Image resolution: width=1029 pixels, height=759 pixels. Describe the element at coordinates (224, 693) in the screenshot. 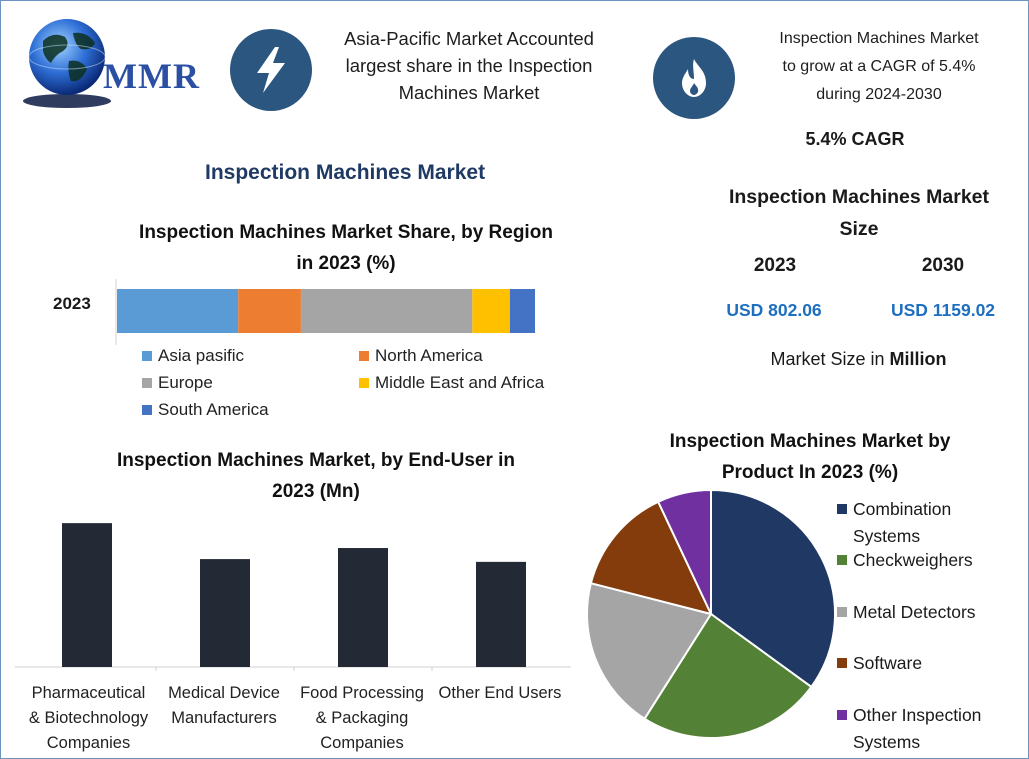

I see `x-tick-line: Medical Device` at that location.